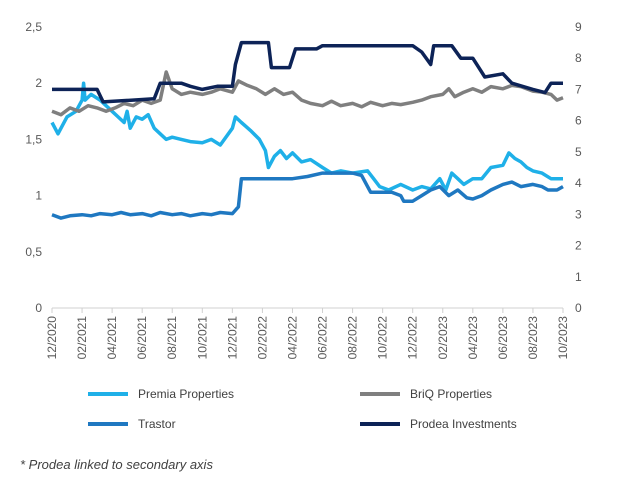 The height and width of the screenshot is (491, 622). I want to click on y-left-tick-label: 0,5, so click(33, 252).